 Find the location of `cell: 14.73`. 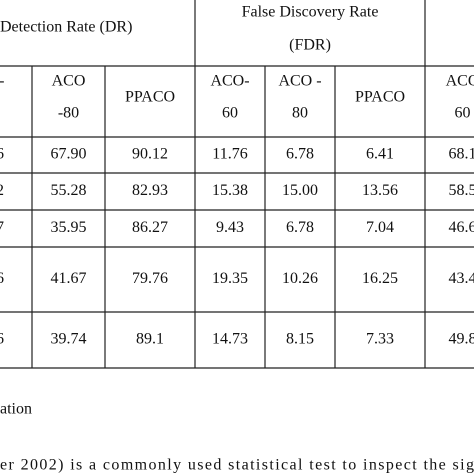

cell: 14.73 is located at coordinates (230, 339).